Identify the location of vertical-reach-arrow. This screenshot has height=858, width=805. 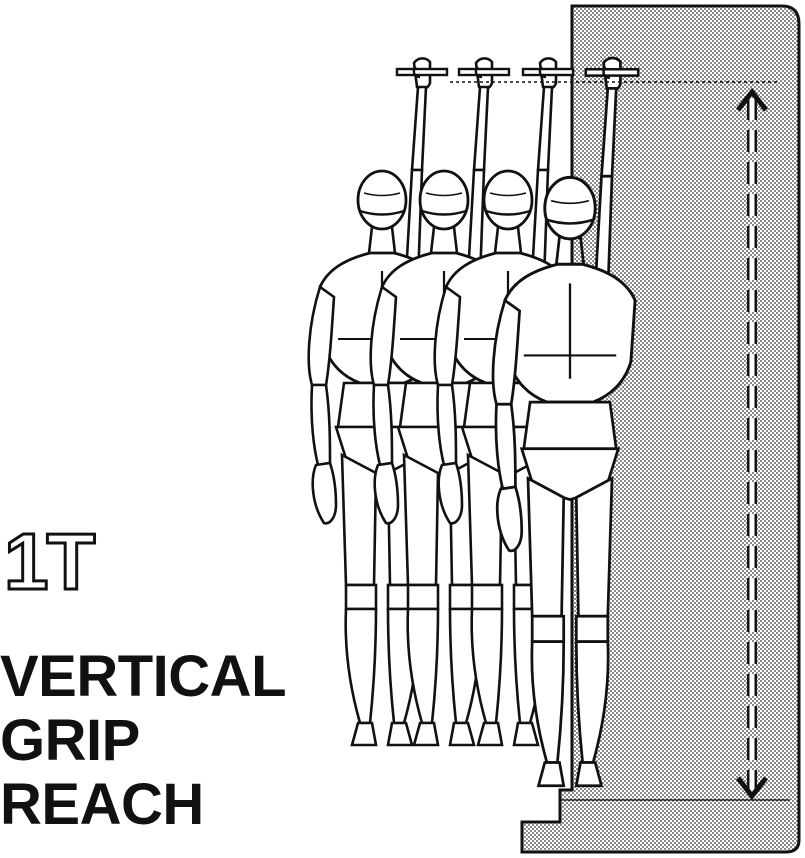
(752, 444).